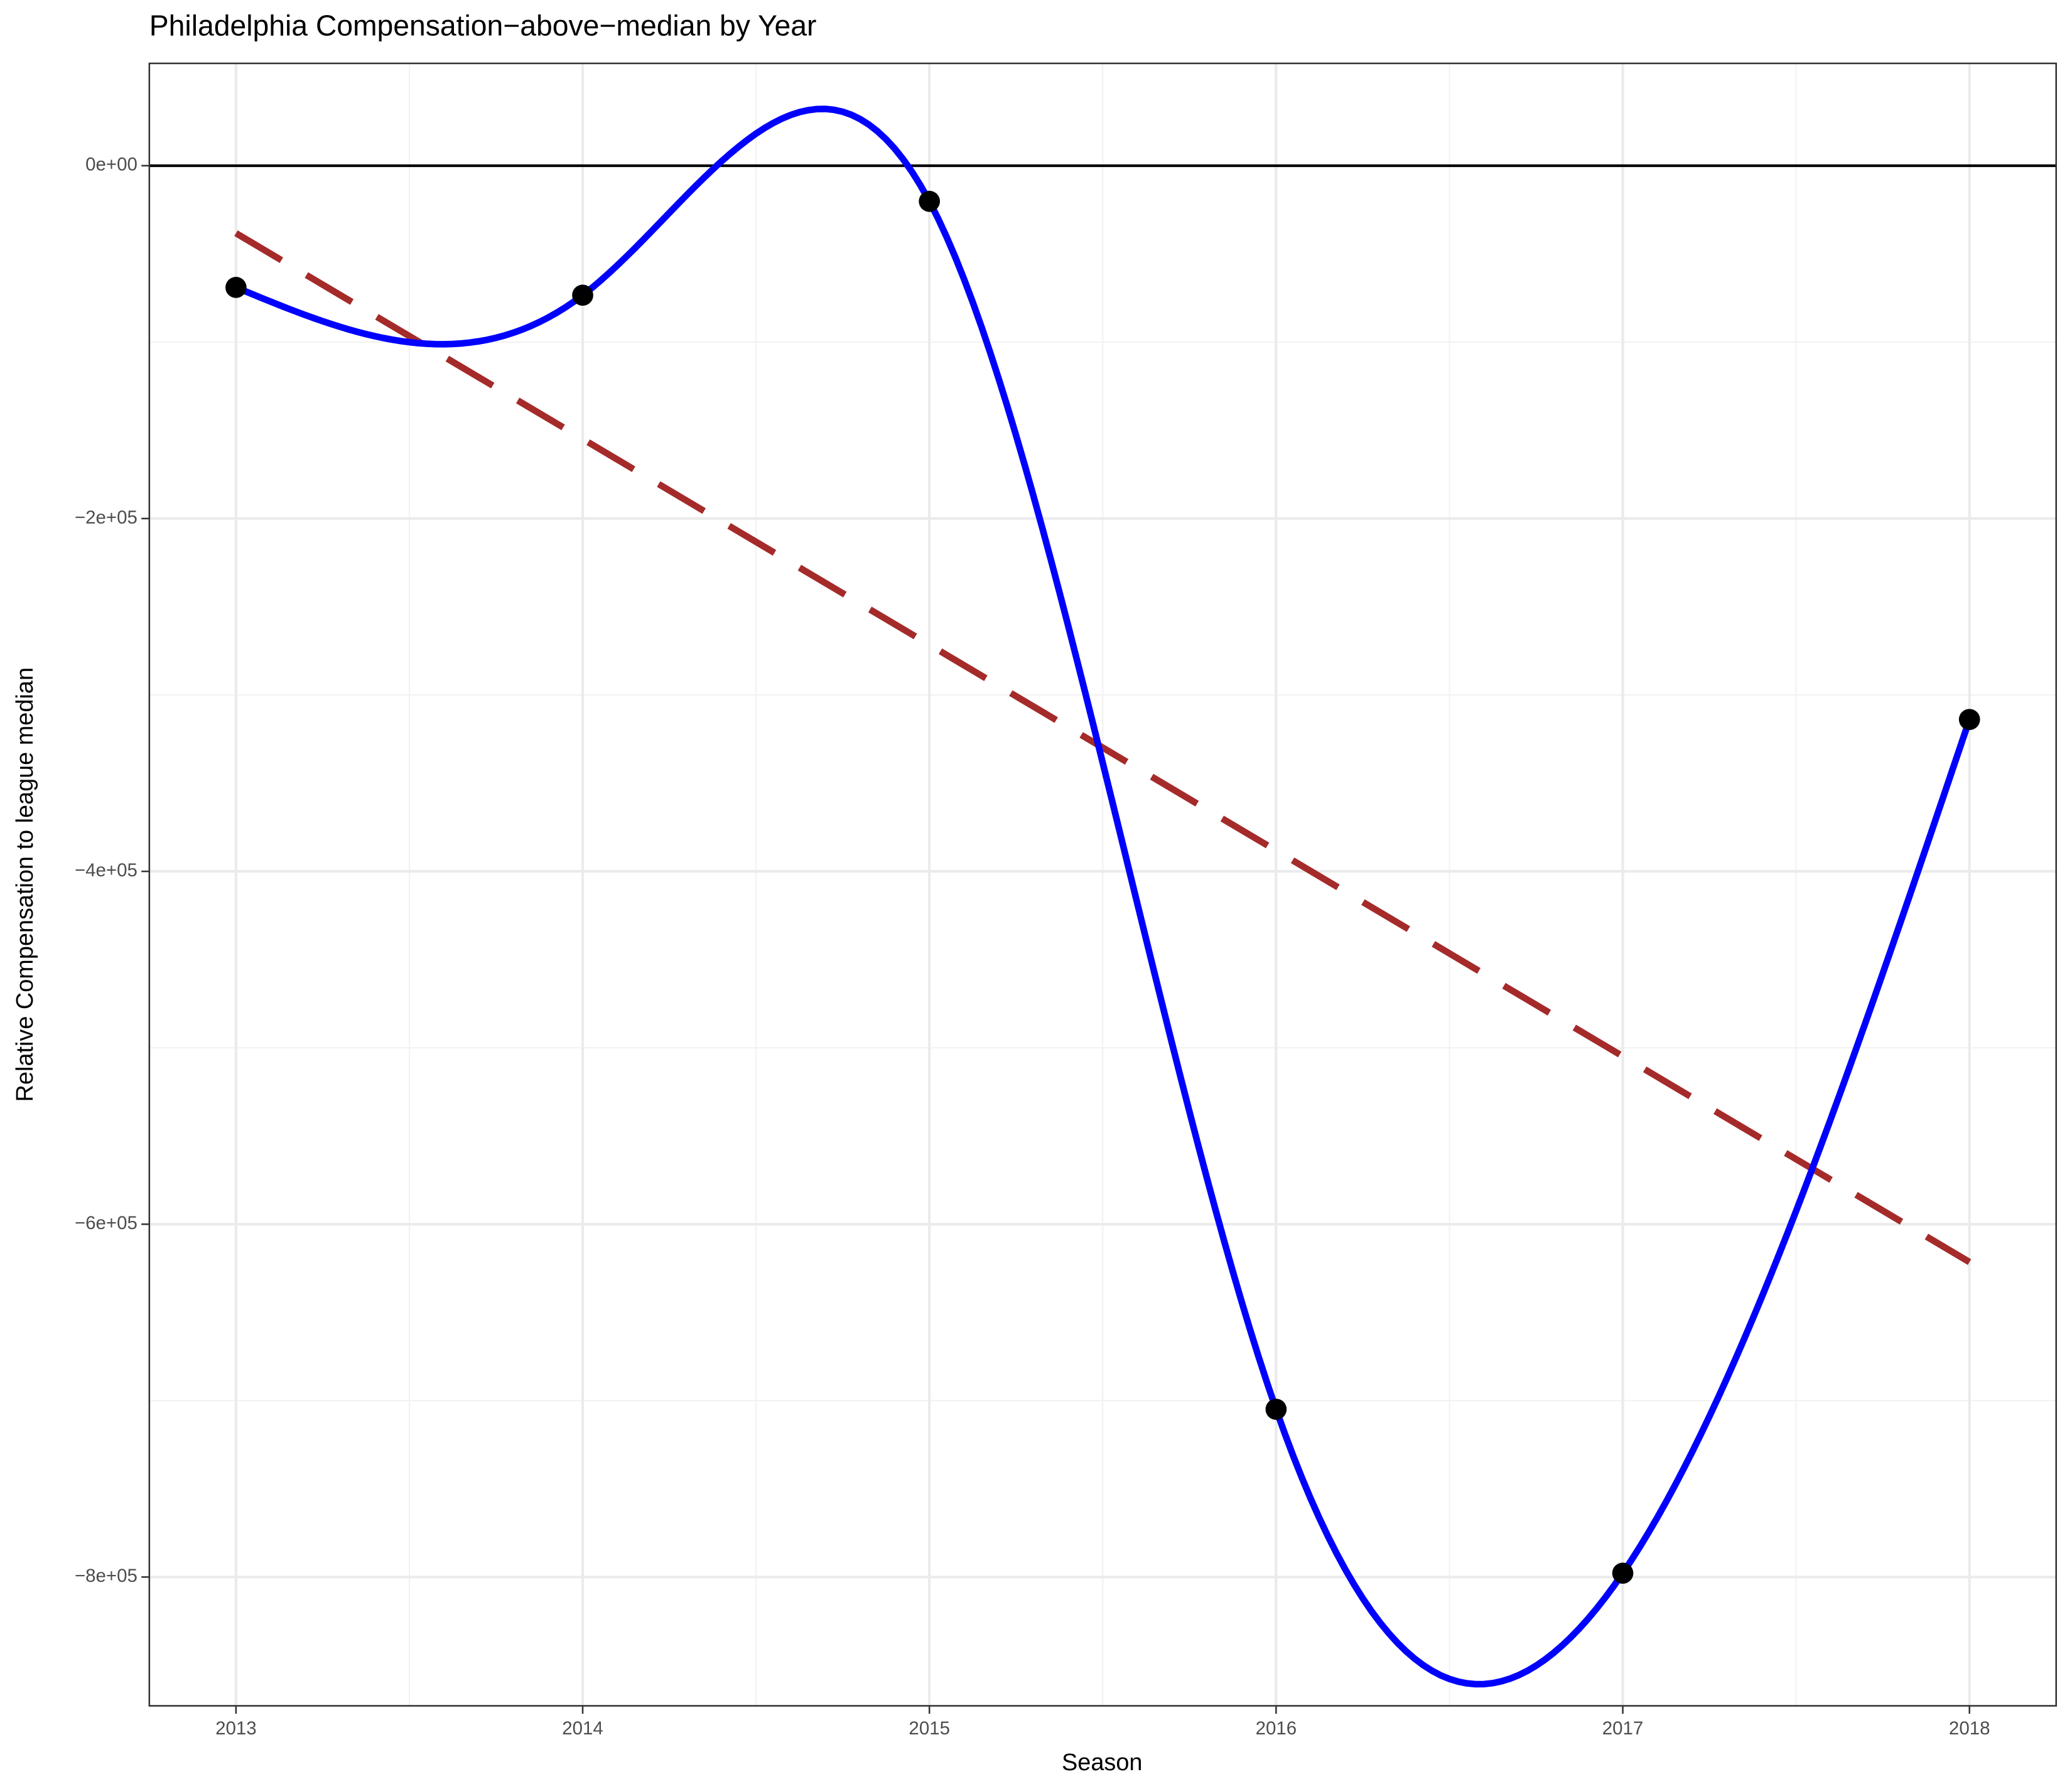 The height and width of the screenshot is (1789, 2072). Describe the element at coordinates (1970, 1728) in the screenshot. I see `x-tick-label: 2018` at that location.